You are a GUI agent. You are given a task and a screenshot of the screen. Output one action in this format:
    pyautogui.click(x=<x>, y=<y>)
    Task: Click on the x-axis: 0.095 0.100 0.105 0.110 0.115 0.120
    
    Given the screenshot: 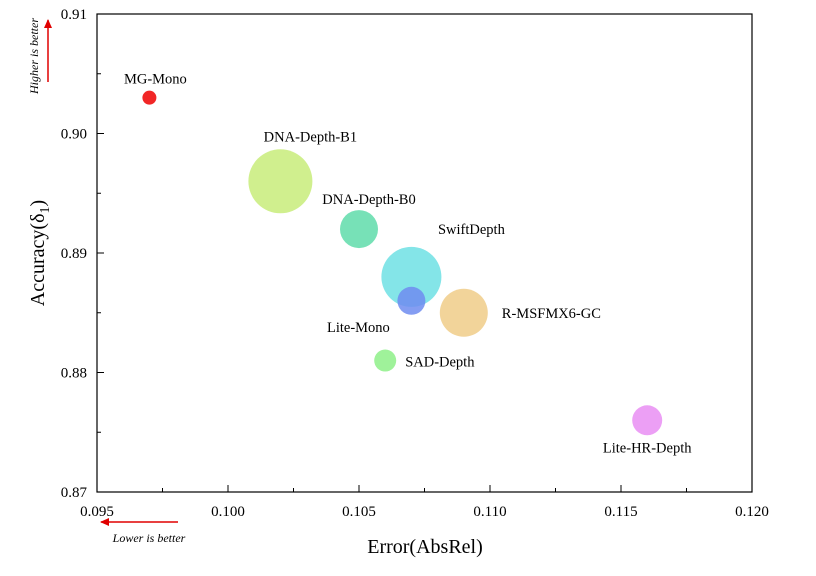 What is the action you would take?
    pyautogui.click(x=424, y=502)
    